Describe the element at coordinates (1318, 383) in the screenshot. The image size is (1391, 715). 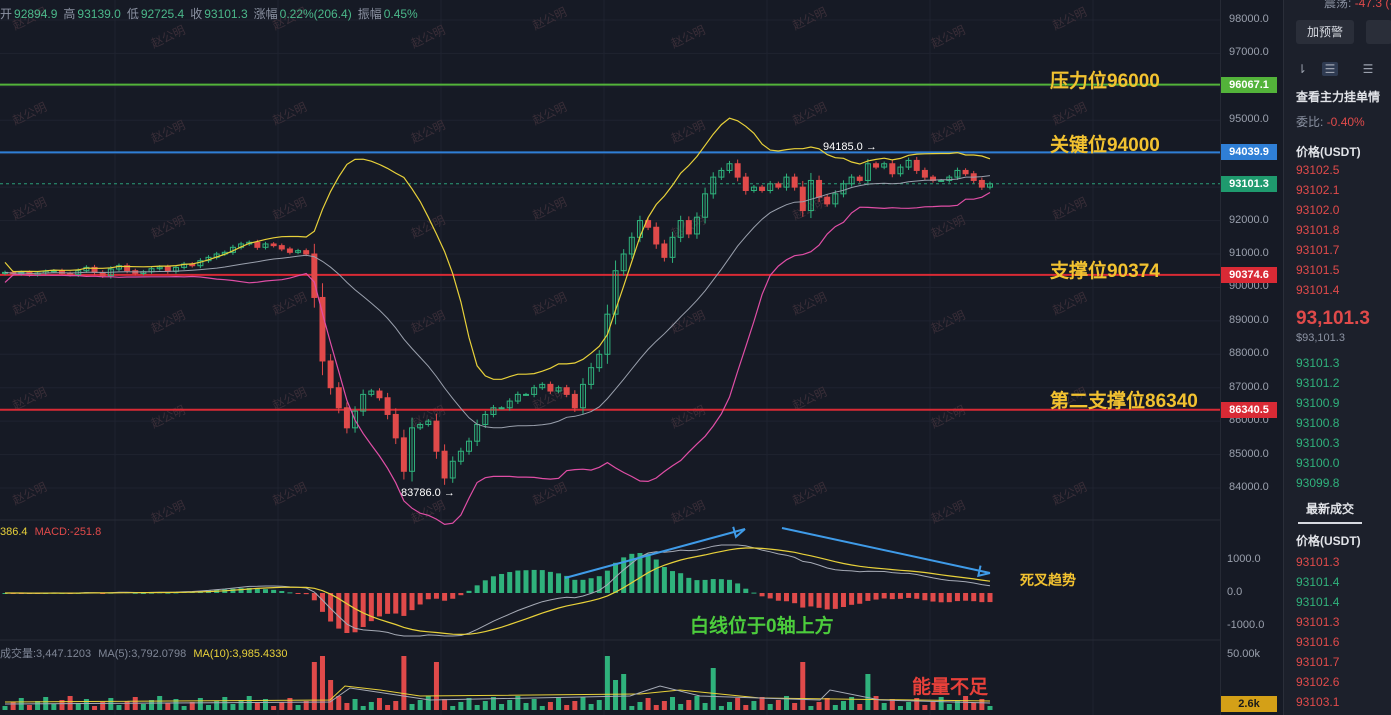
I see `bid-price: 93101.2` at that location.